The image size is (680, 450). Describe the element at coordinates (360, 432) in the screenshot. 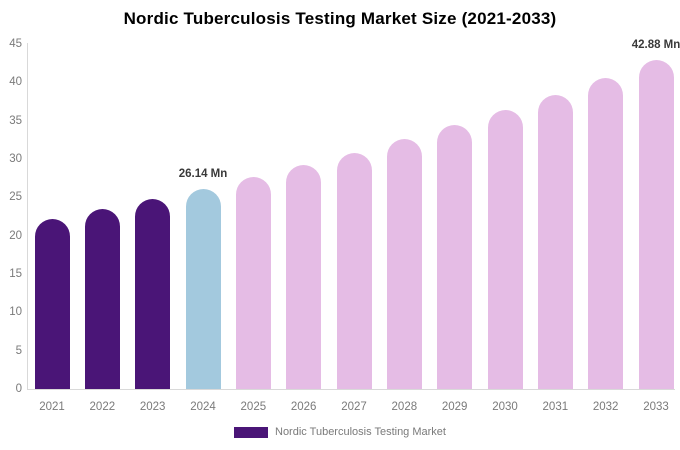

I see `legend-label: Nordic Tuberculosis Testing Market` at that location.